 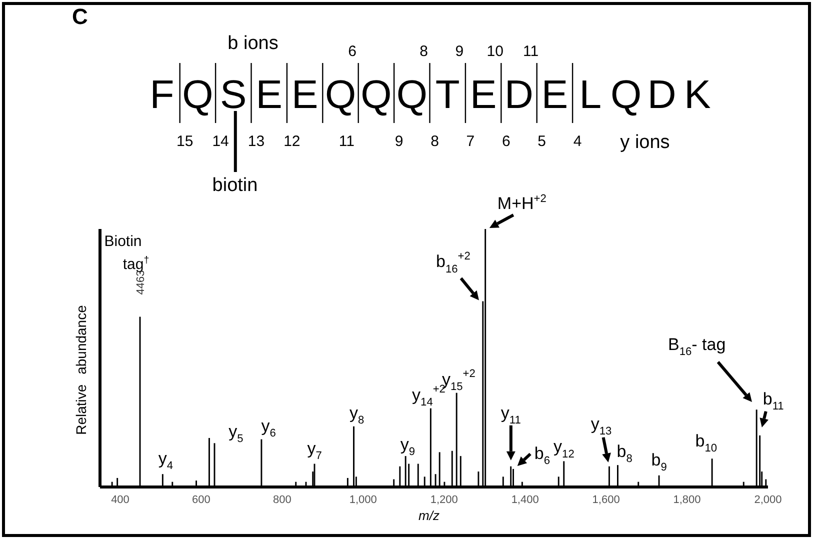 What do you see at coordinates (697, 346) in the screenshot?
I see `annotation: B$_{16}$- tag` at bounding box center [697, 346].